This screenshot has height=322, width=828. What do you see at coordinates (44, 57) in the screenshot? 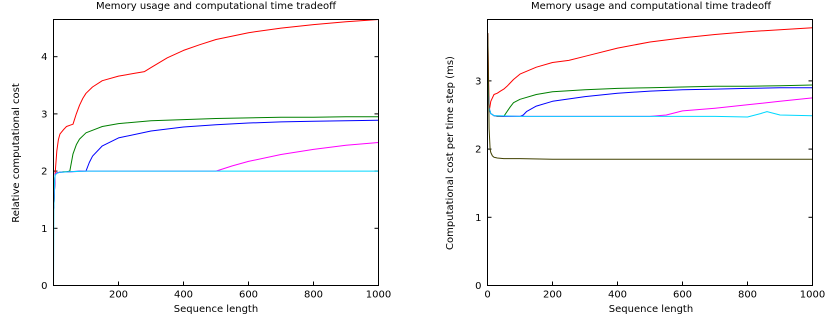
I see `y-tick-label: 4` at bounding box center [44, 57].